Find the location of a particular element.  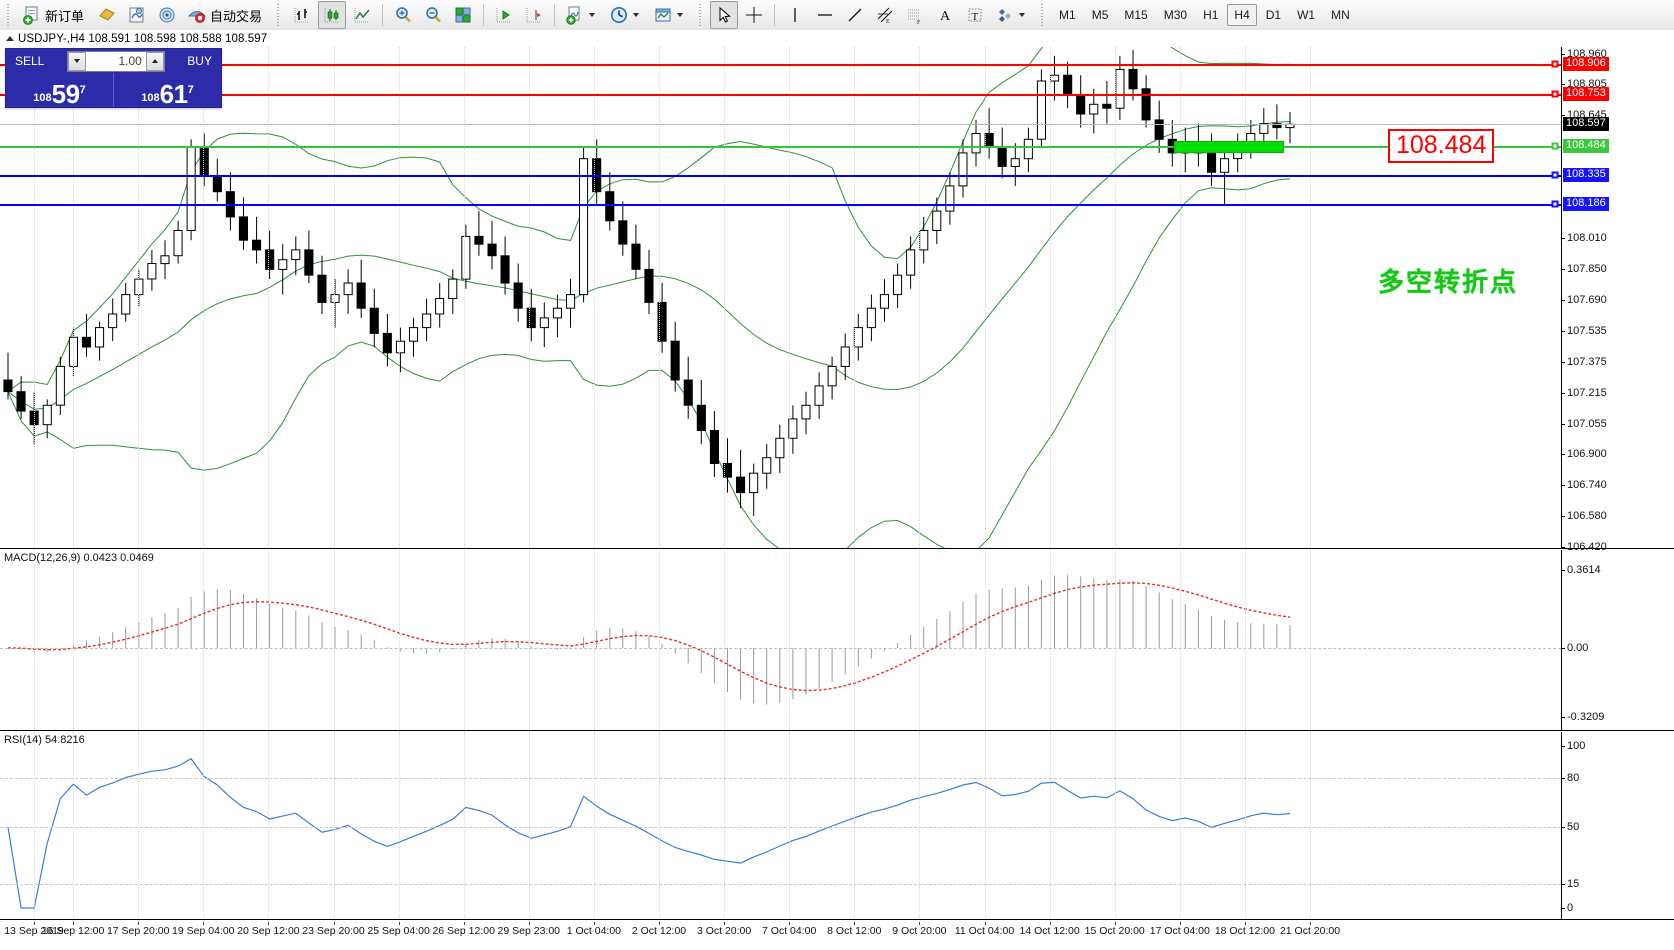

timeframe-h1-button: H1 is located at coordinates (1211, 15).